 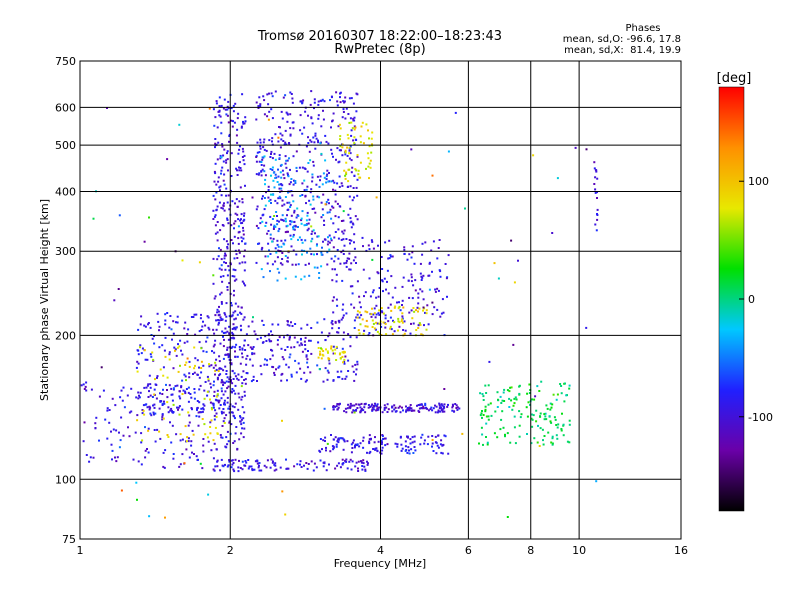 What do you see at coordinates (380, 550) in the screenshot?
I see `x-tick-label: 4` at bounding box center [380, 550].